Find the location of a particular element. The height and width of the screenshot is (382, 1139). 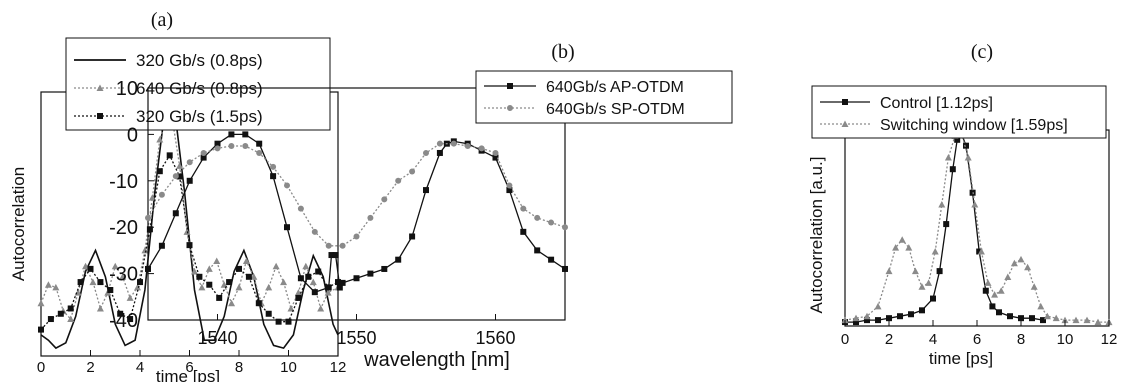

panel-b-y-tick-label: 10 is located at coordinates (127, 89).